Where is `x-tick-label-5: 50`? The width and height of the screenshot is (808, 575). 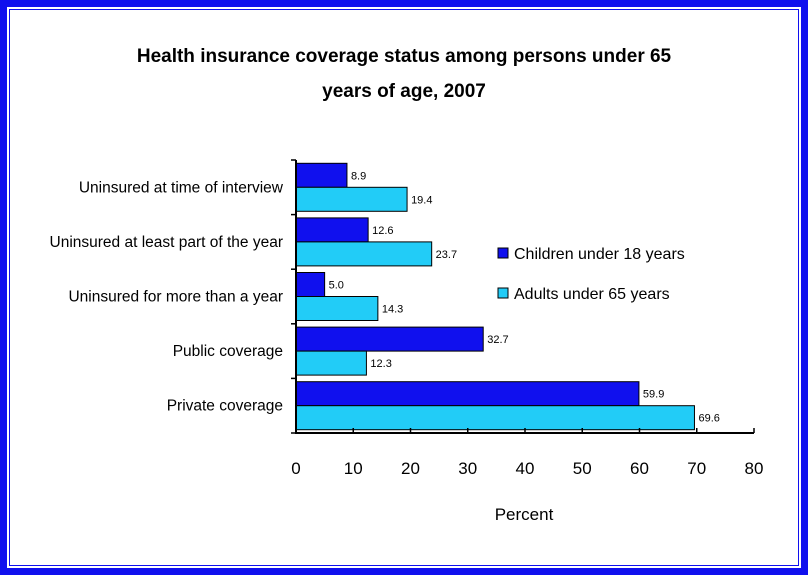 x-tick-label-5: 50 is located at coordinates (582, 468).